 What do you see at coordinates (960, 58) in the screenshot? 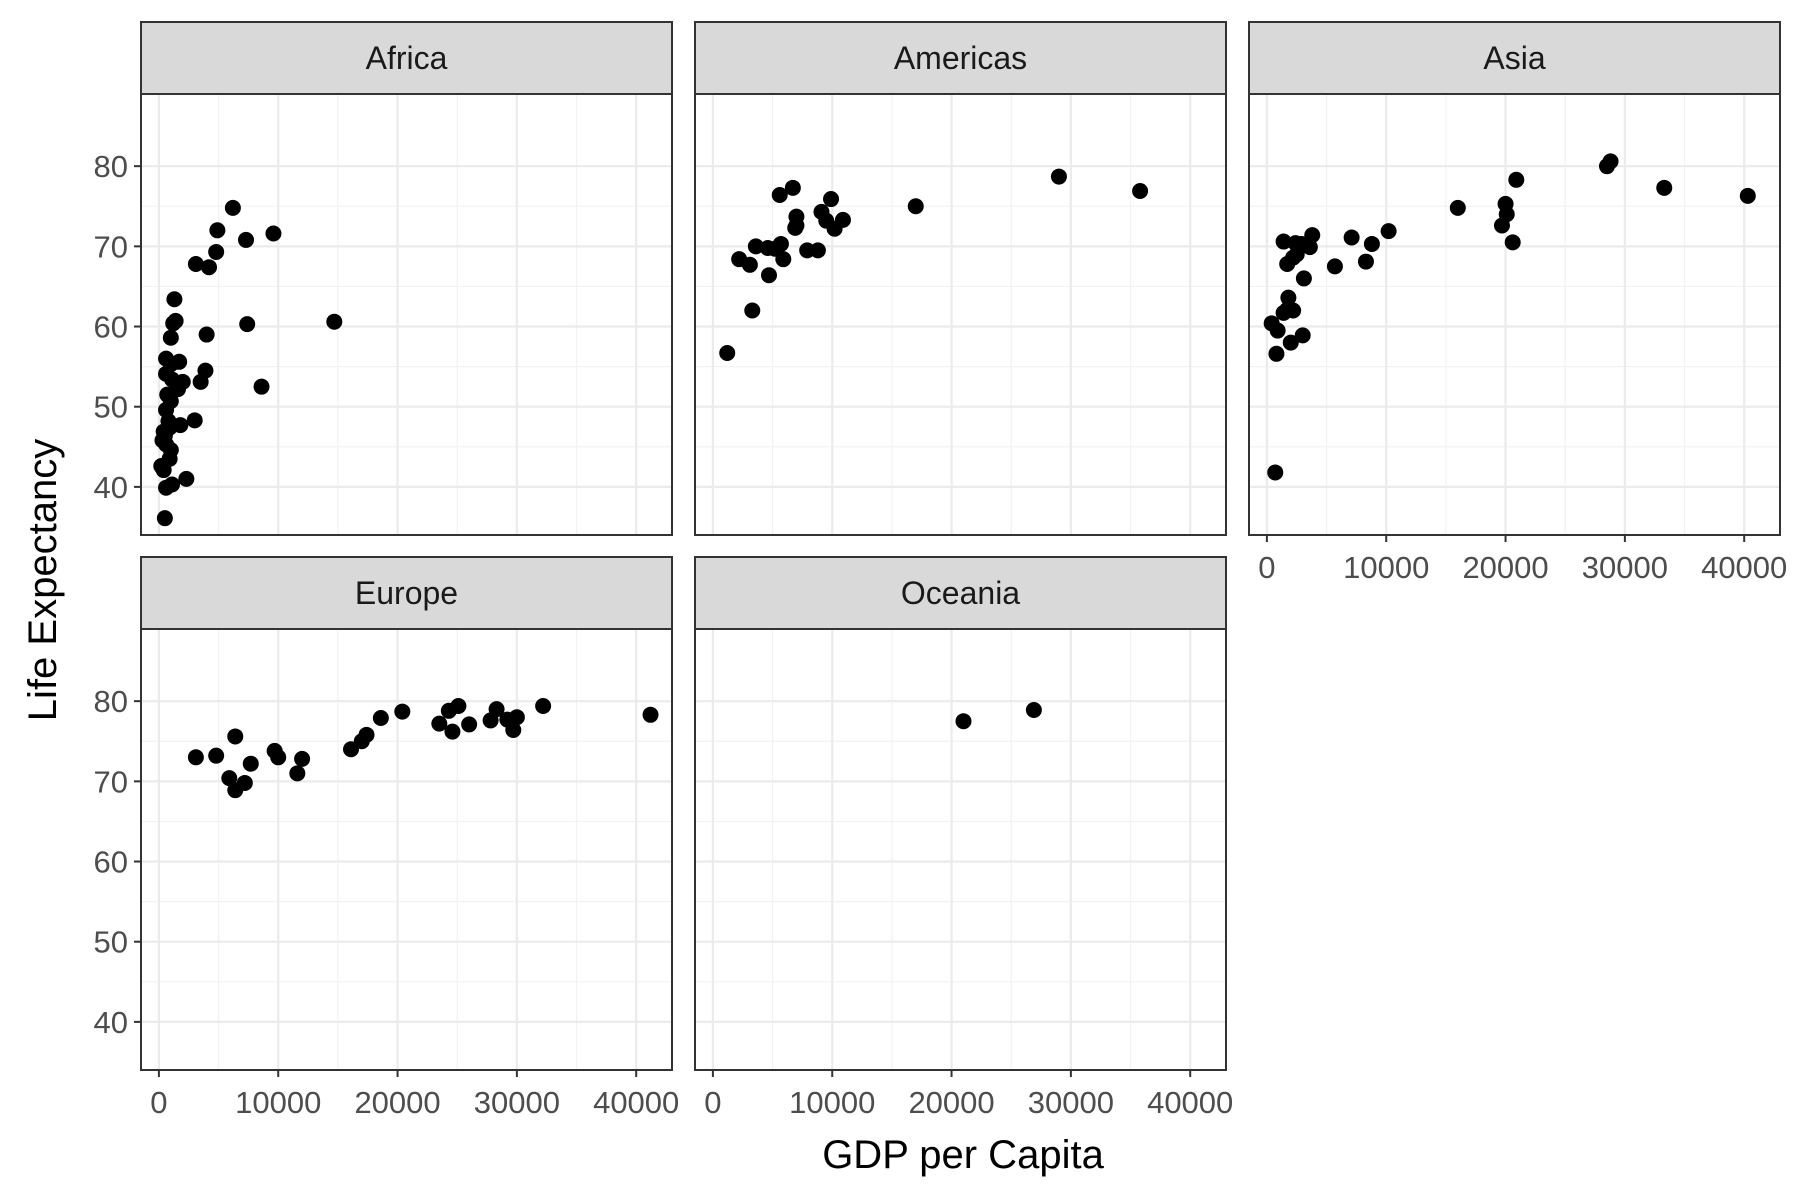
I see `facet-strip-label: Americas` at bounding box center [960, 58].